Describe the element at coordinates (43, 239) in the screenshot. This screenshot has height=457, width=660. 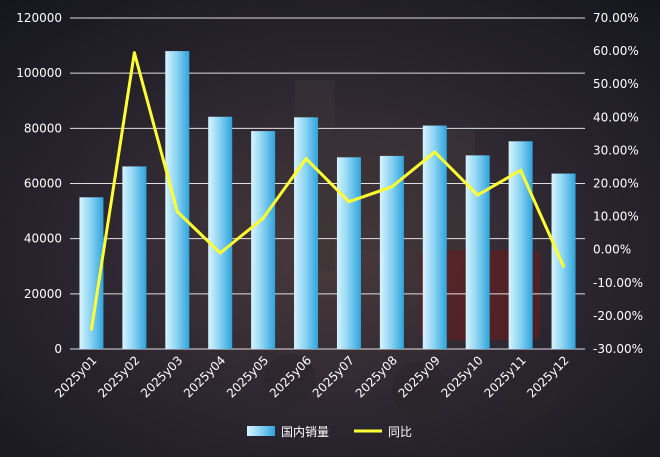
I see `y-left-tick-label: 40000` at that location.